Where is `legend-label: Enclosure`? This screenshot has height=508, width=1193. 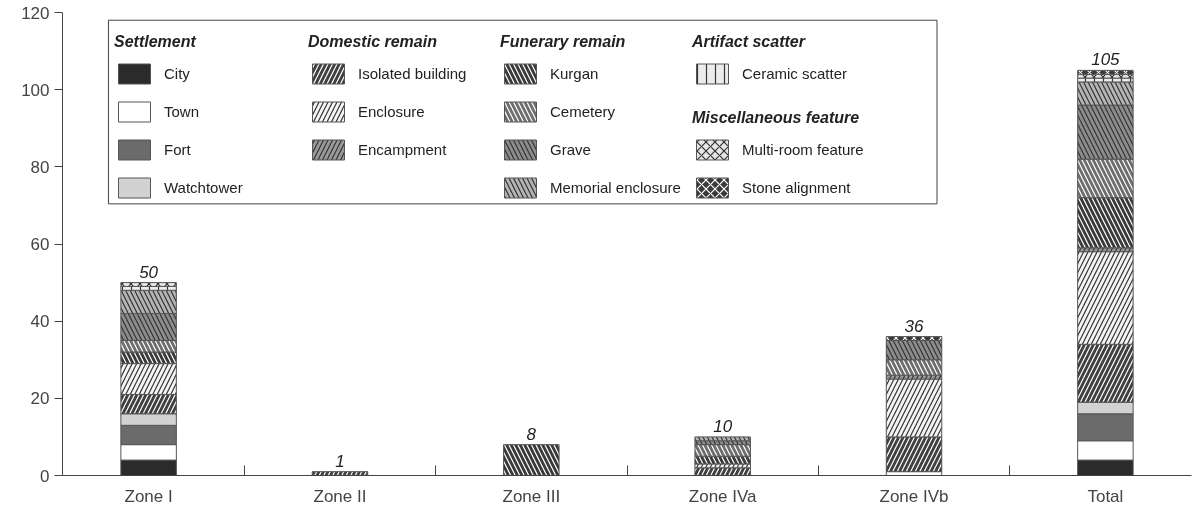 legend-label: Enclosure is located at coordinates (391, 111).